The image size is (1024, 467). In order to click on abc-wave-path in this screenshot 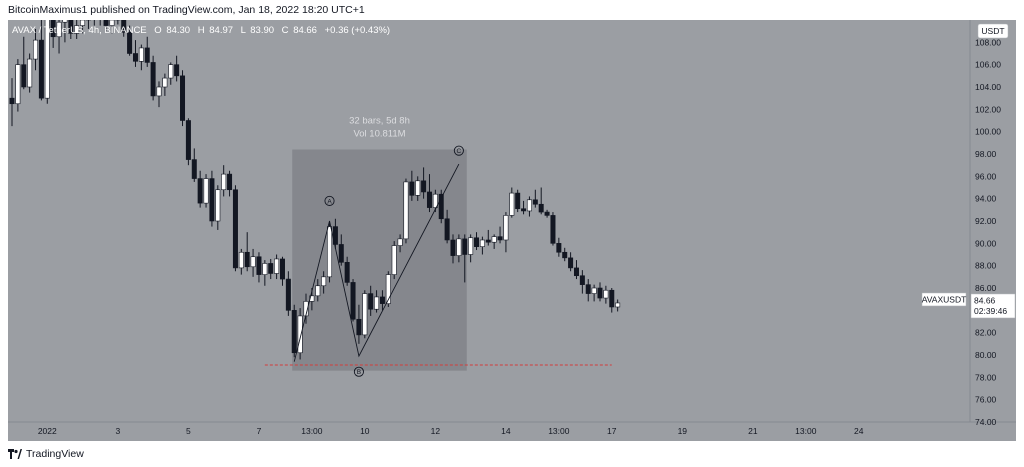, I will do `click(376, 262)`.